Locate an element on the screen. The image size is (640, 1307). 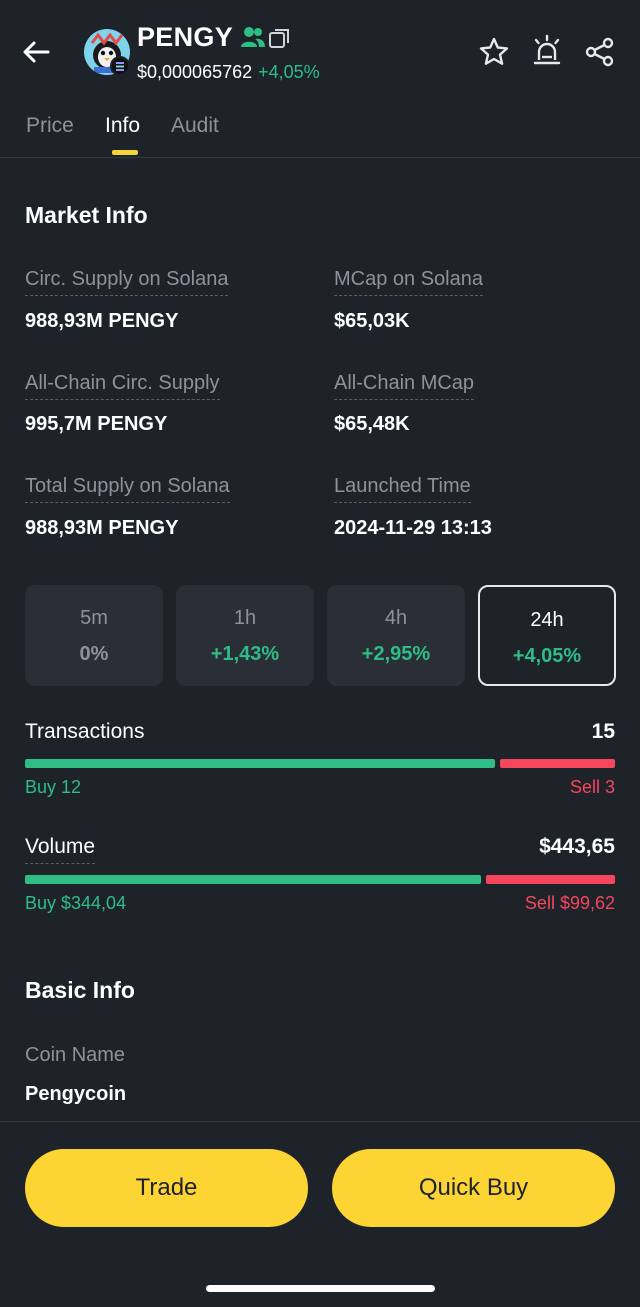
timeframe-label: 5m is located at coordinates (94, 618).